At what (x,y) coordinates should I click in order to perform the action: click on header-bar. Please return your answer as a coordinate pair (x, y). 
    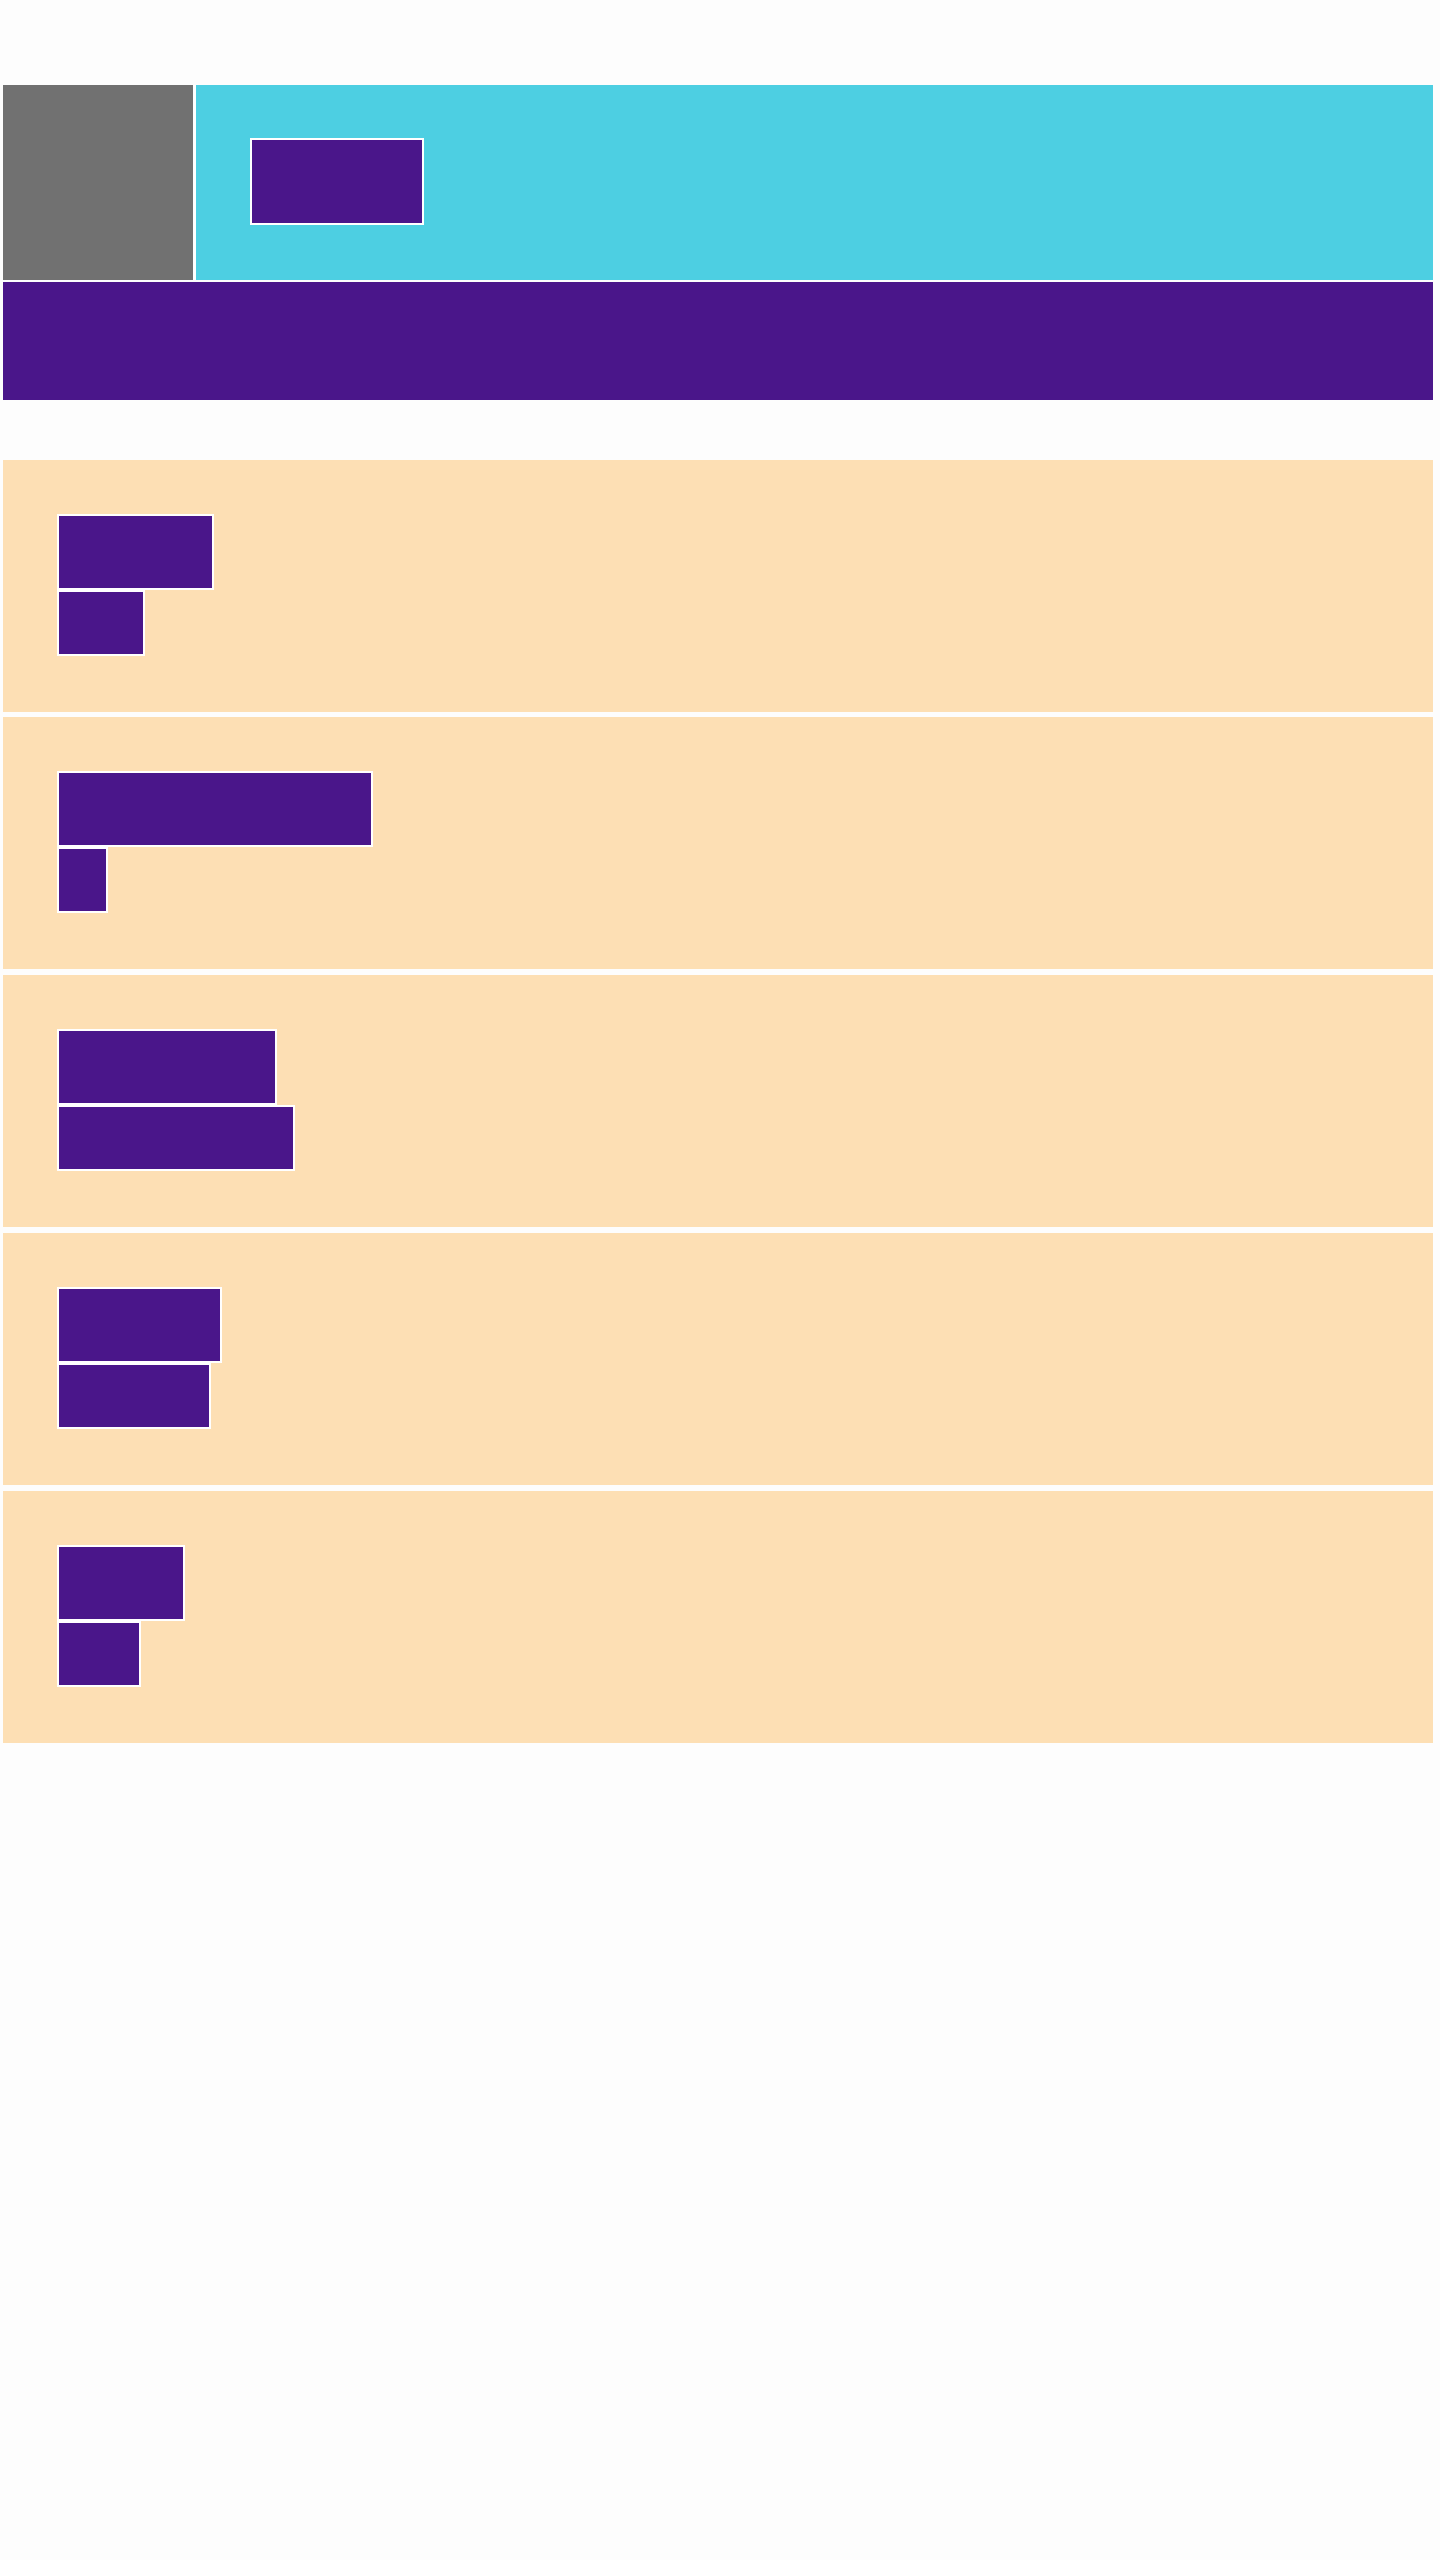
    Looking at the image, I should click on (814, 182).